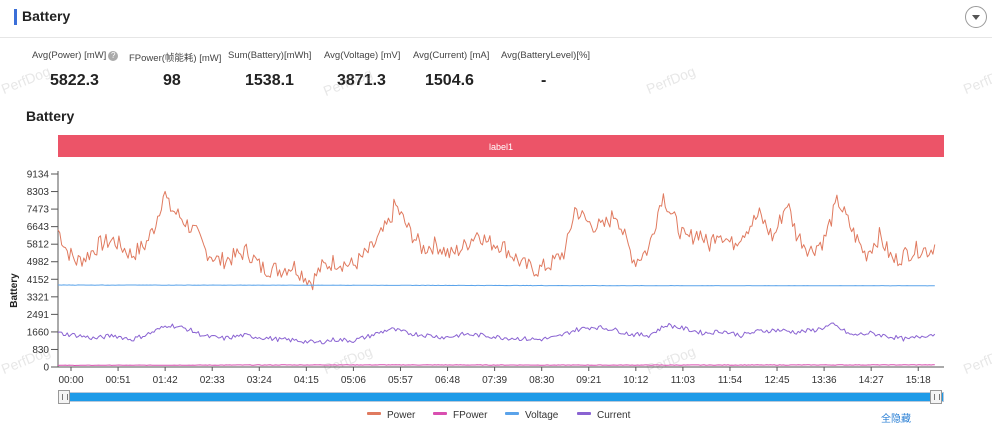 The image size is (992, 442). What do you see at coordinates (69, 55) in the screenshot?
I see `stat-label: Avg(Power) [mW]` at bounding box center [69, 55].